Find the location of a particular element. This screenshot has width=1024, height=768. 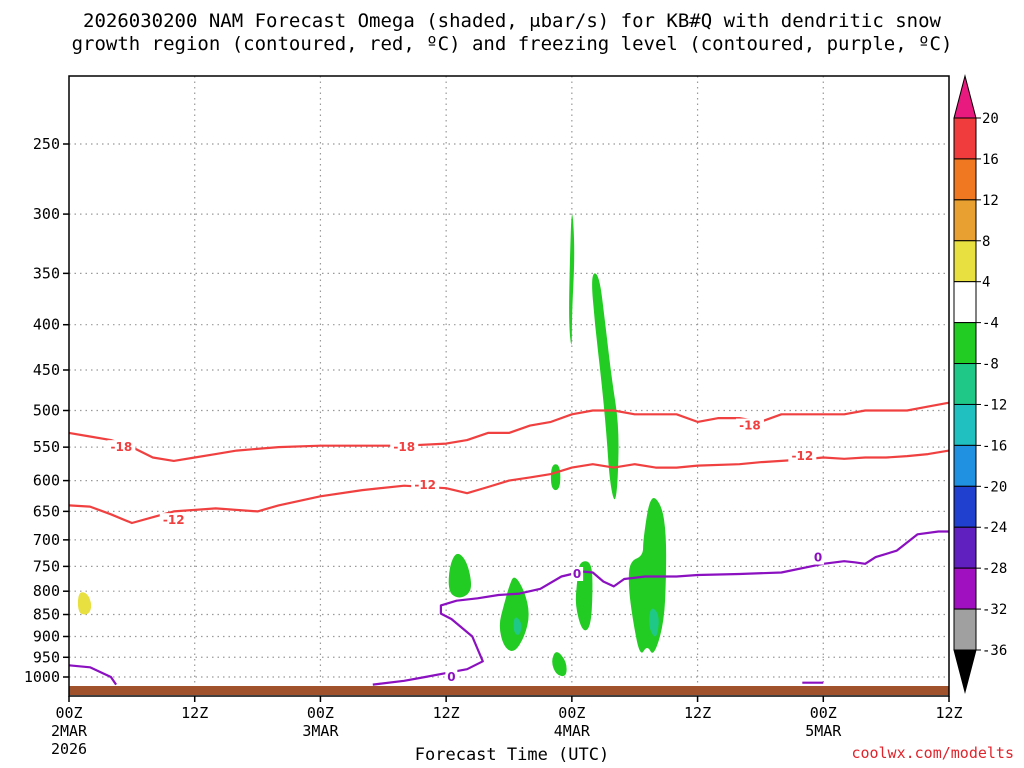

colorbar-label: 16 is located at coordinates (990, 160).